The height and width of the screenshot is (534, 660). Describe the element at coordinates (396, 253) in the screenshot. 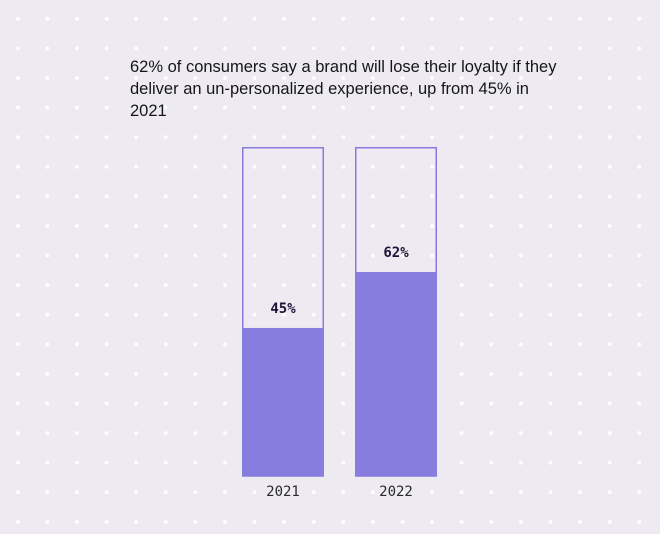

I see `data-label-2022: 62%` at that location.